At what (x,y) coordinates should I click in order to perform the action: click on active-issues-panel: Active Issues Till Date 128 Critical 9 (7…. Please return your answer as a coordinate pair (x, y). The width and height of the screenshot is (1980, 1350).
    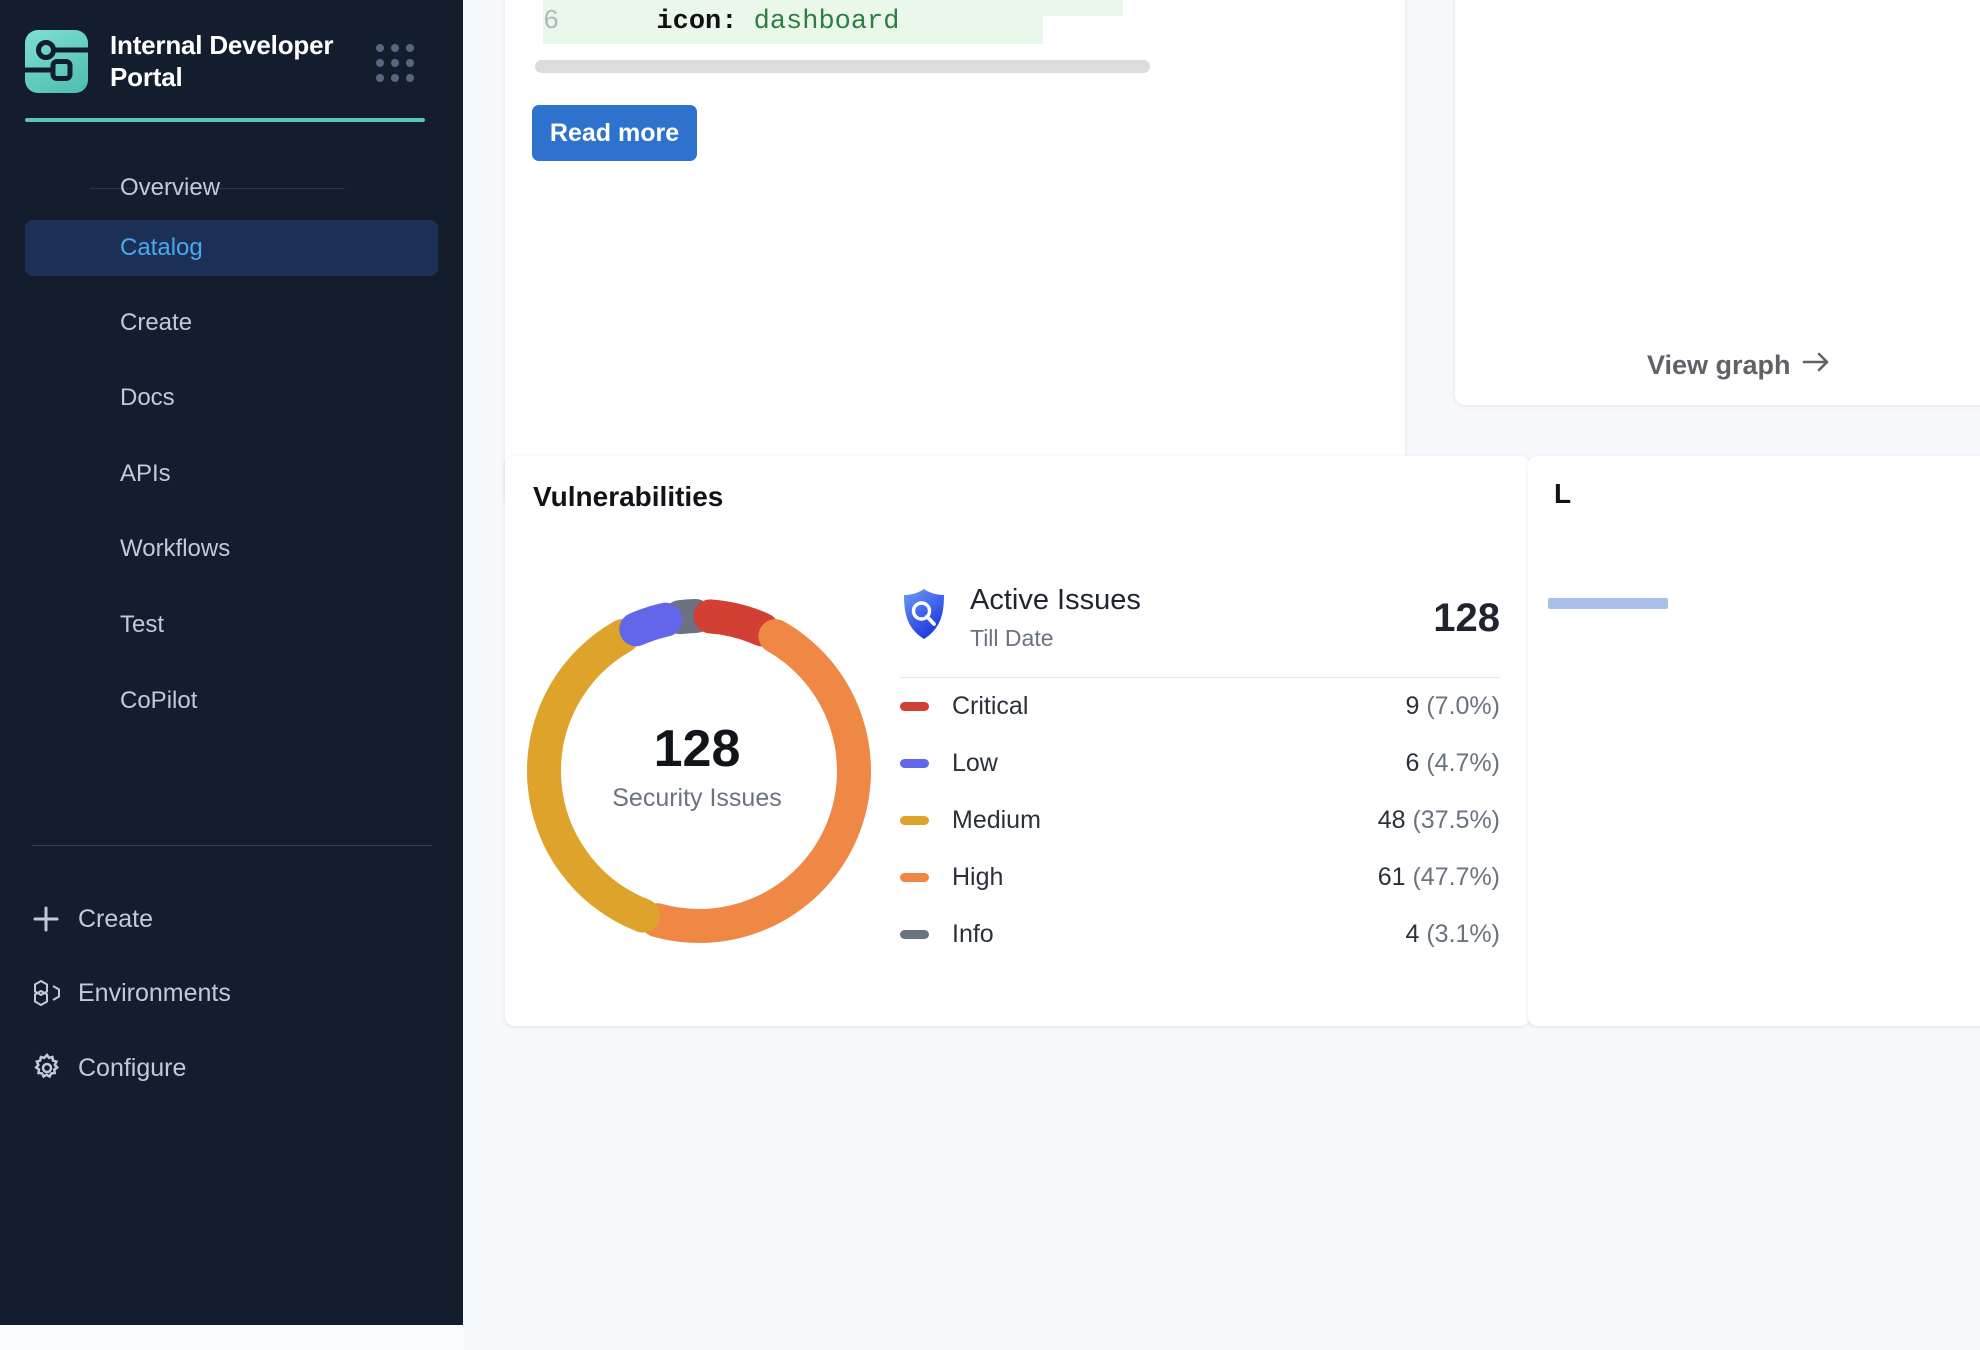
    Looking at the image, I should click on (1200, 773).